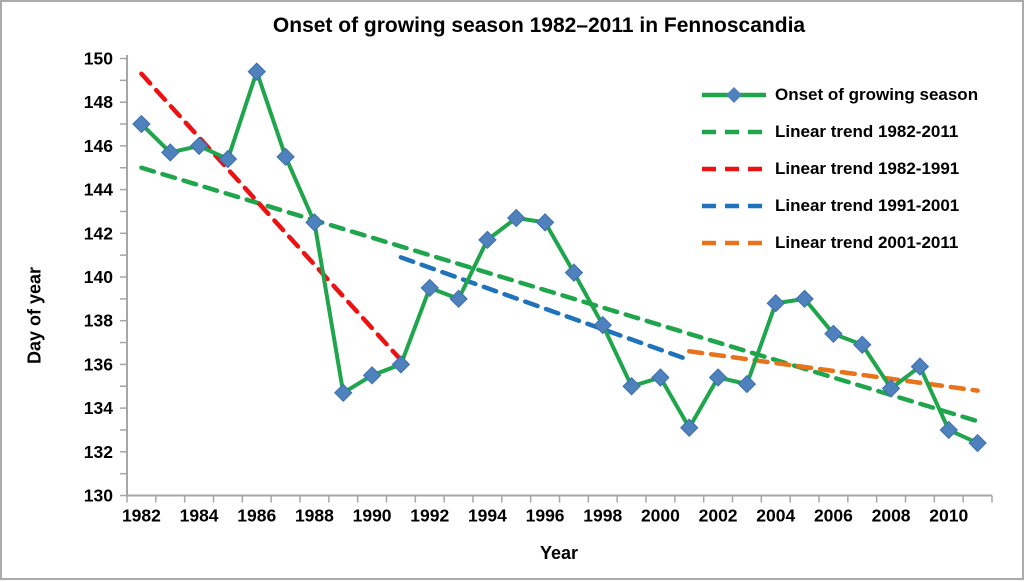 The image size is (1024, 582). What do you see at coordinates (98, 277) in the screenshot?
I see `y-tick-label: 140` at bounding box center [98, 277].